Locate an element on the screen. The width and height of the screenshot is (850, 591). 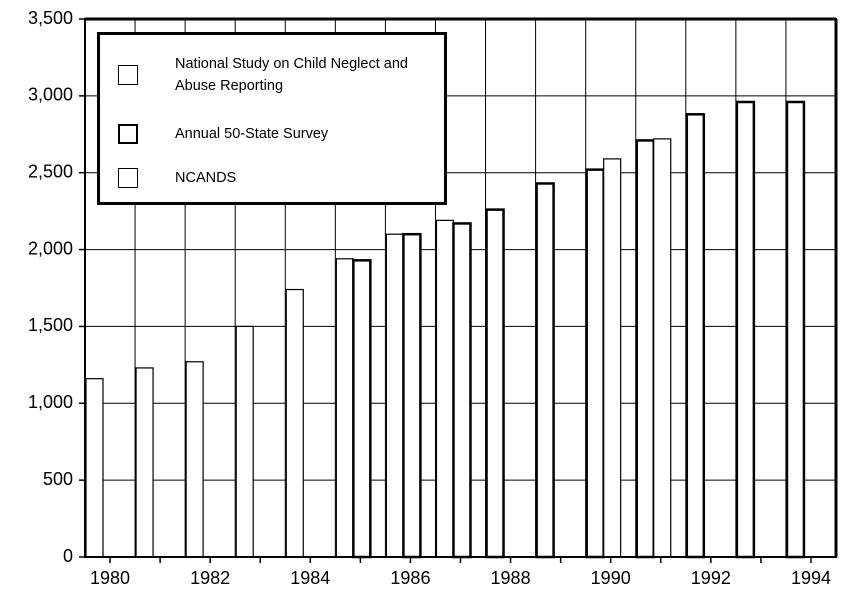
x-tick-label: 1982 is located at coordinates (210, 578).